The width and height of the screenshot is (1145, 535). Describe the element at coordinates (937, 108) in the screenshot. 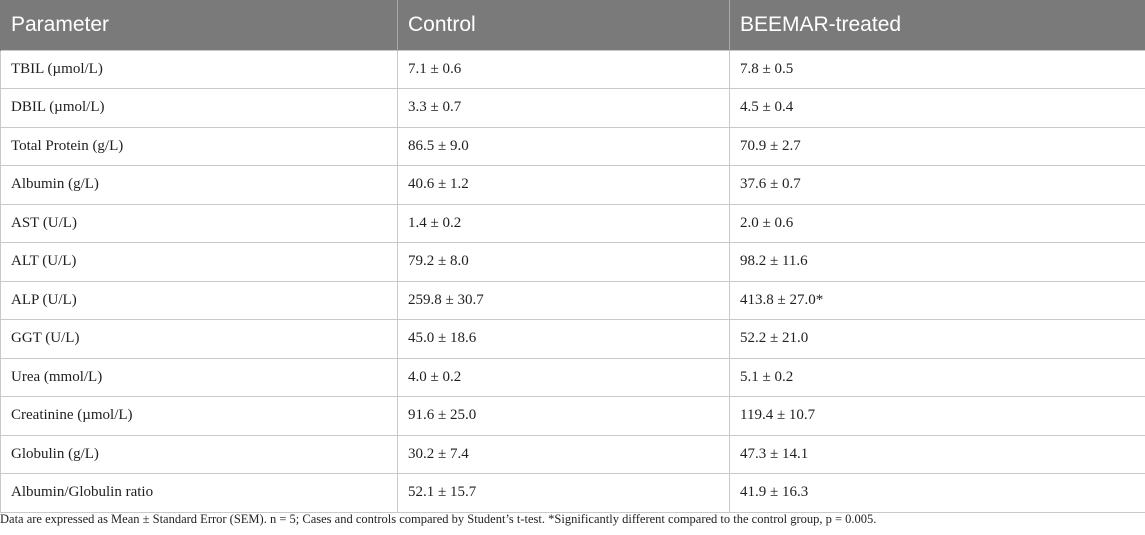

I see `treated-cell: 4.5 ± 0.4` at that location.